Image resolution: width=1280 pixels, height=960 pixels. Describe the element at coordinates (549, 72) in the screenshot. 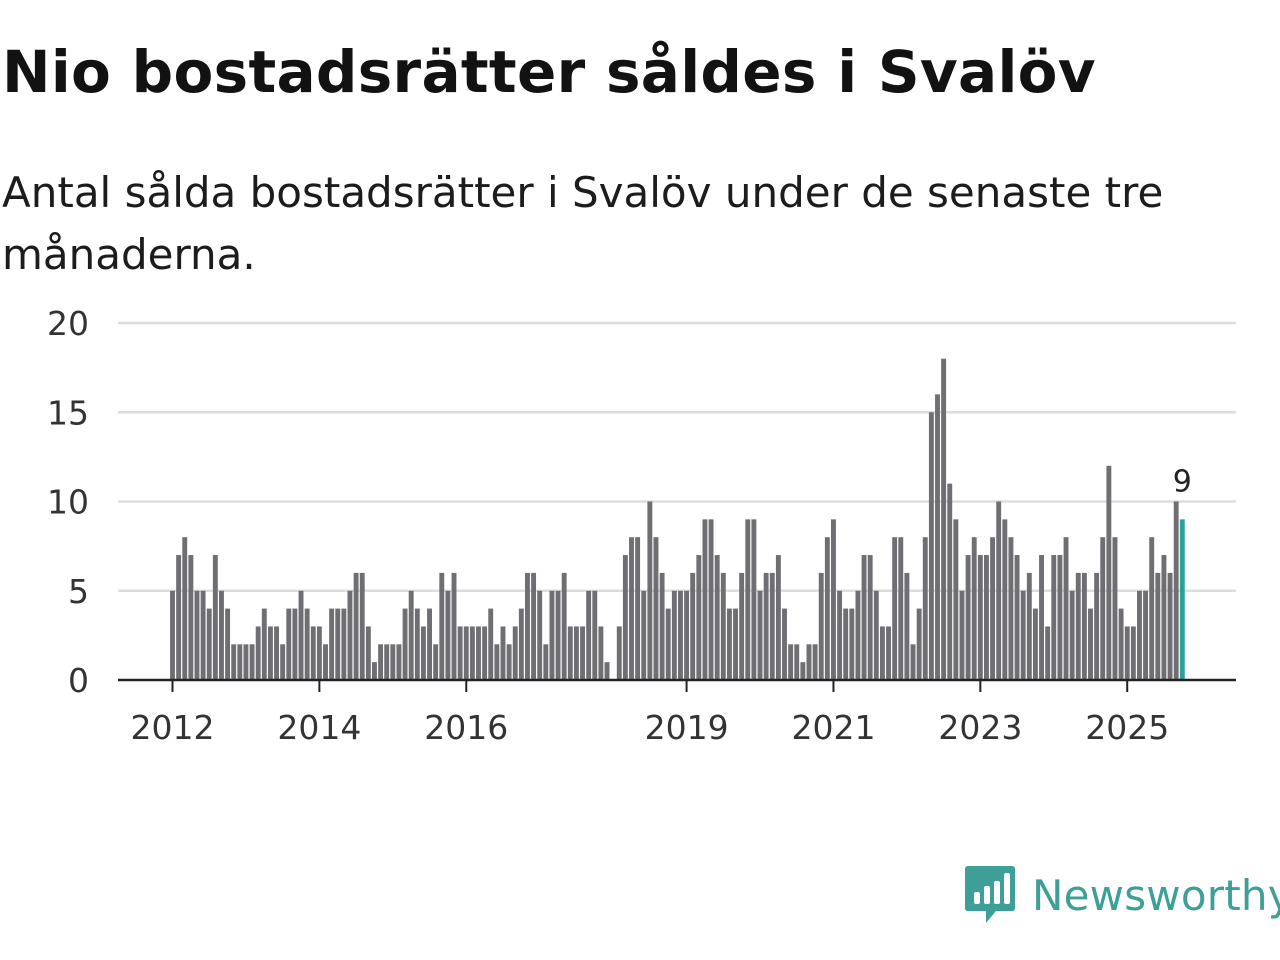

I see `chart-title: Nio bostadsrätter såldes i Svalöv` at that location.